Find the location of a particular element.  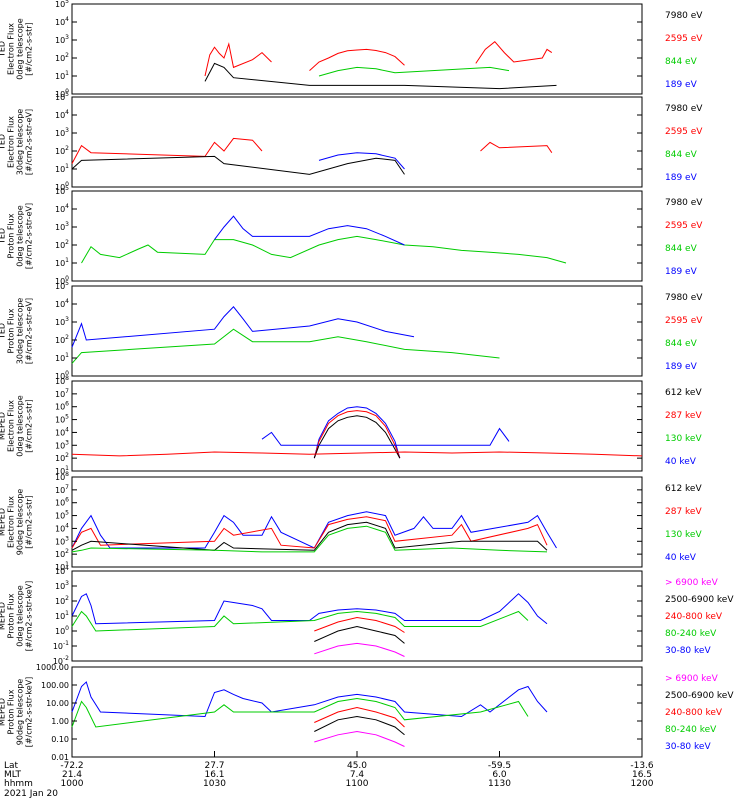

footer-value: 1030 is located at coordinates (214, 784).